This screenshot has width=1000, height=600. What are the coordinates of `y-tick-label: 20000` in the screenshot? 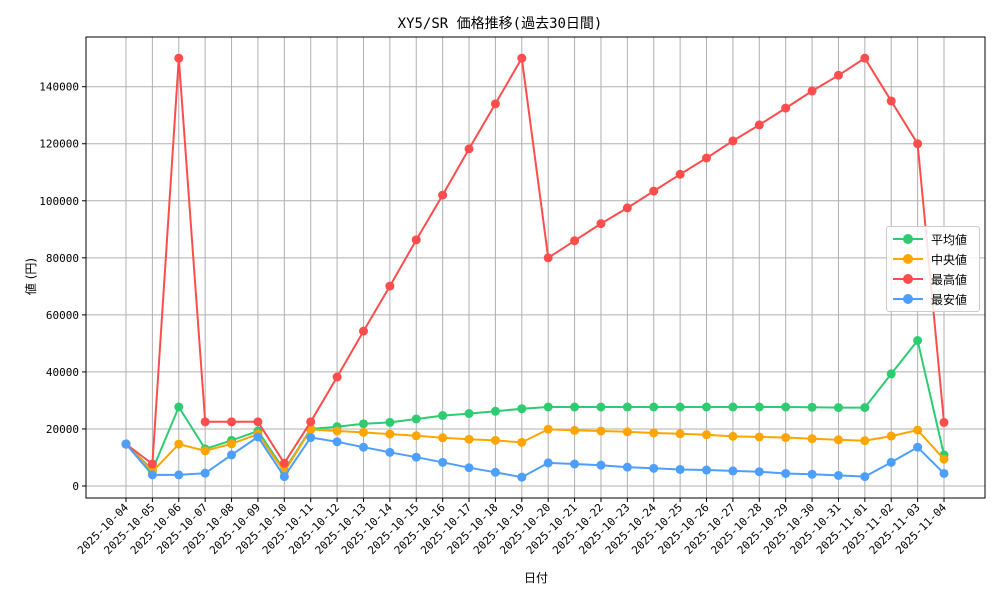 It's located at (62, 429).